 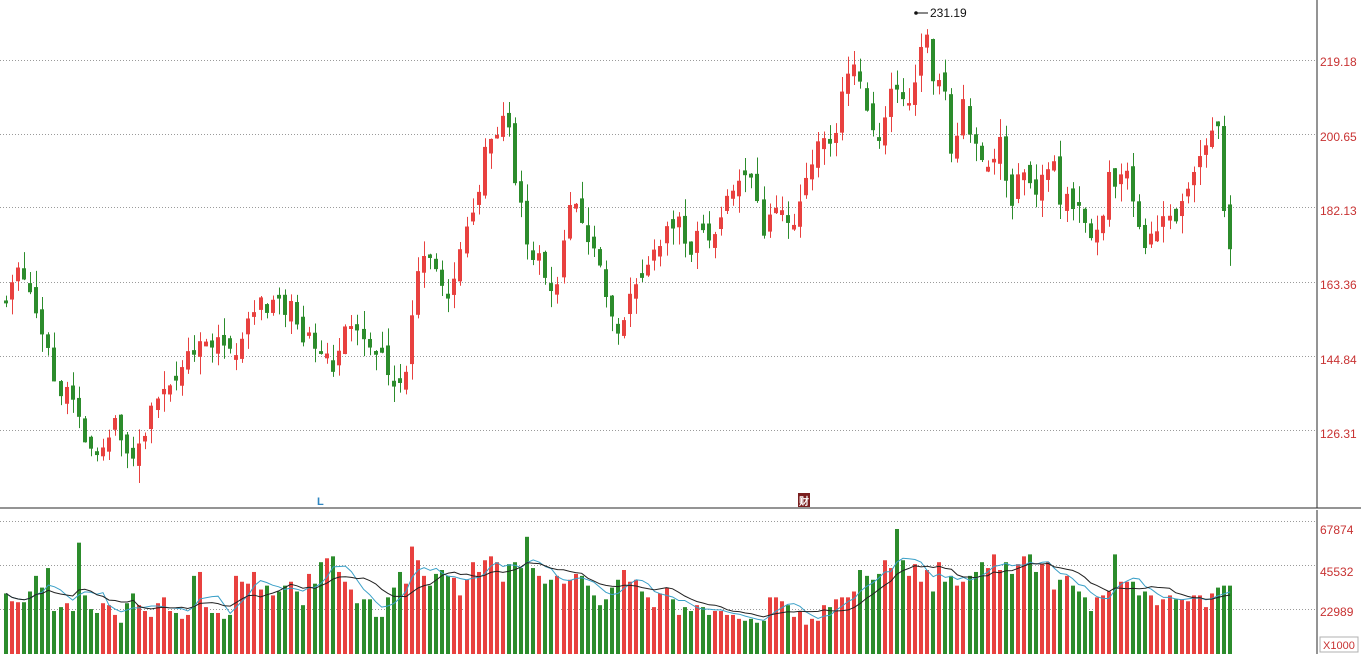 I want to click on marker-cai: 财, so click(x=803, y=501).